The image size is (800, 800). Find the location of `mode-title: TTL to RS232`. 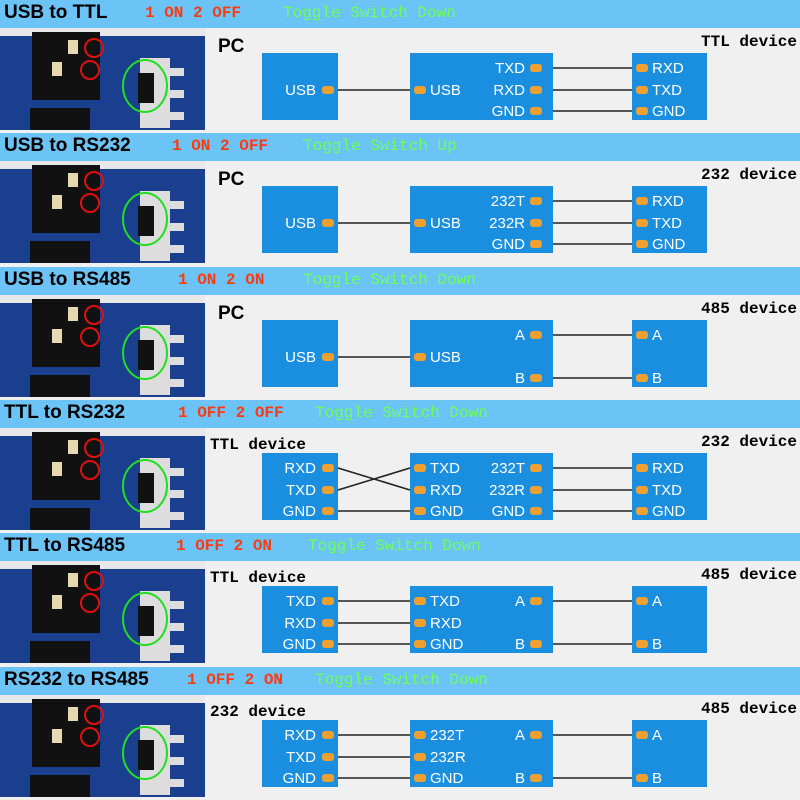

mode-title: TTL to RS232 is located at coordinates (65, 412).